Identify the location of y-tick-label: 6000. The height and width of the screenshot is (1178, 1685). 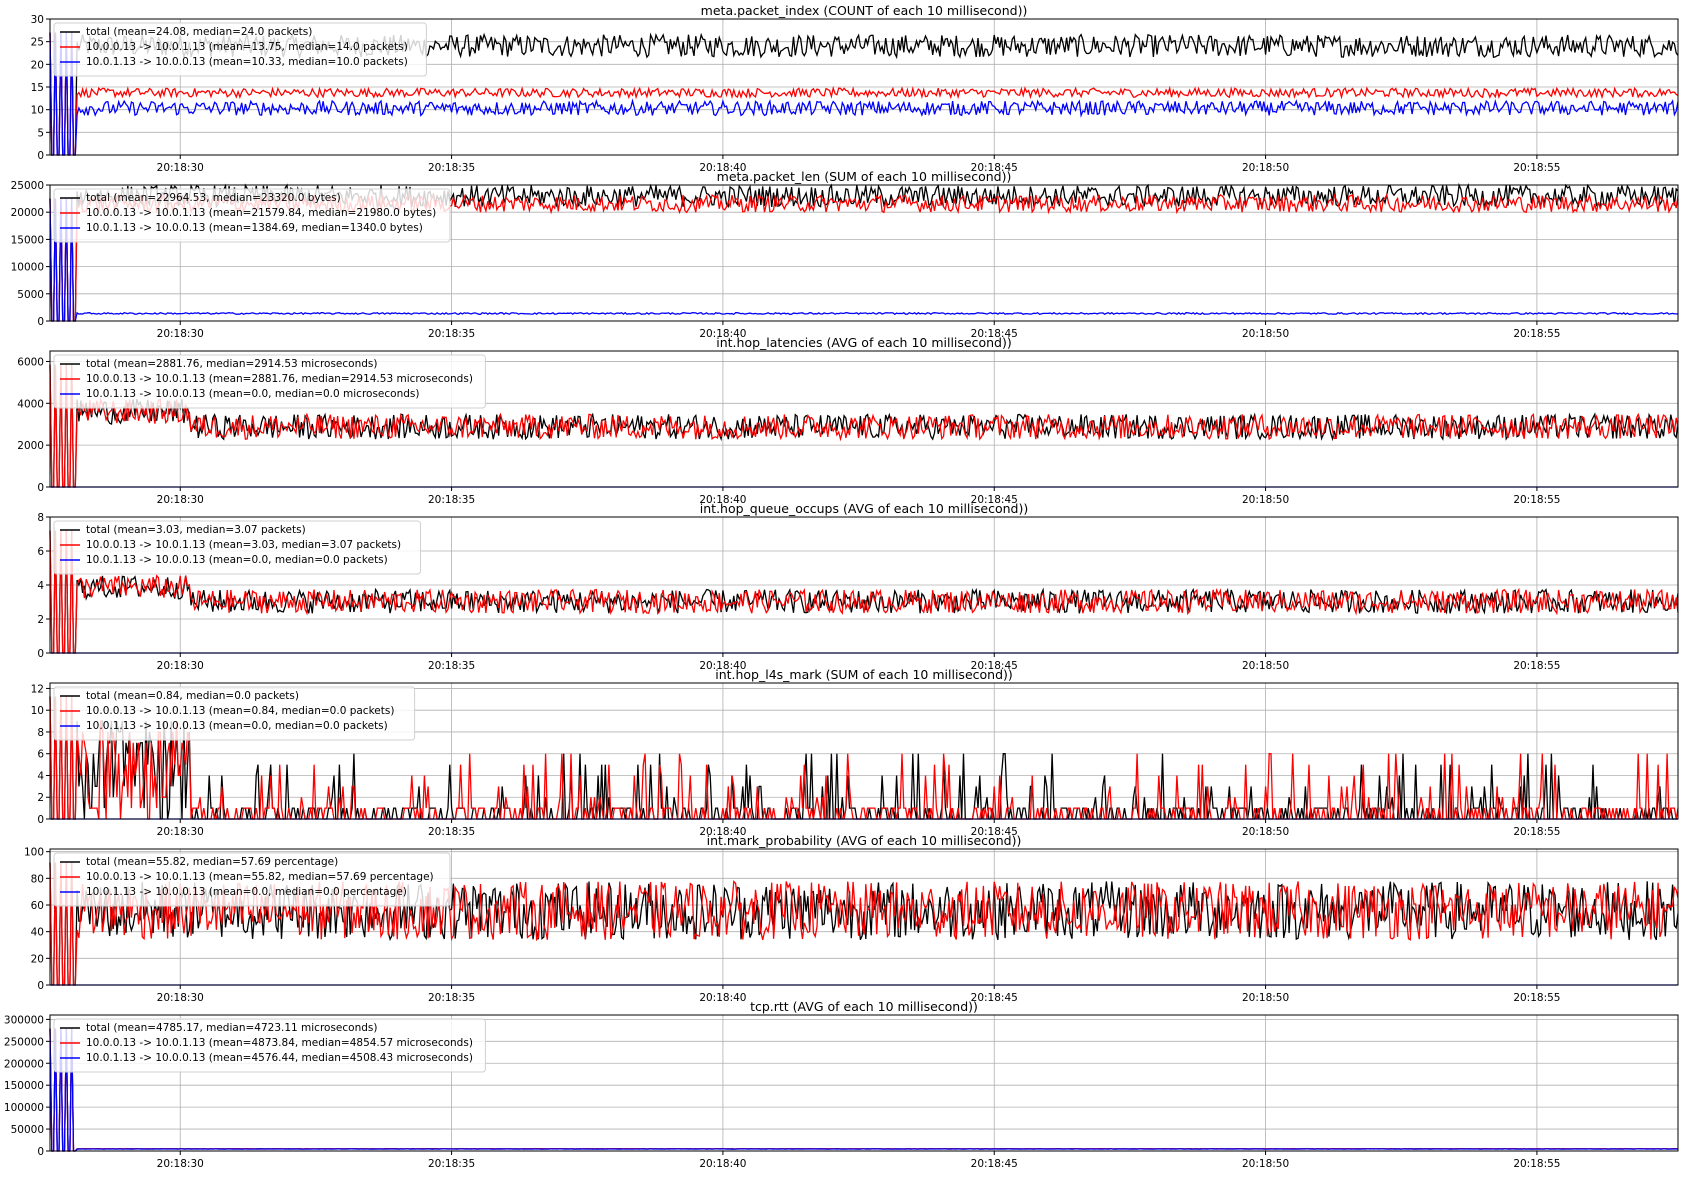
(30, 362).